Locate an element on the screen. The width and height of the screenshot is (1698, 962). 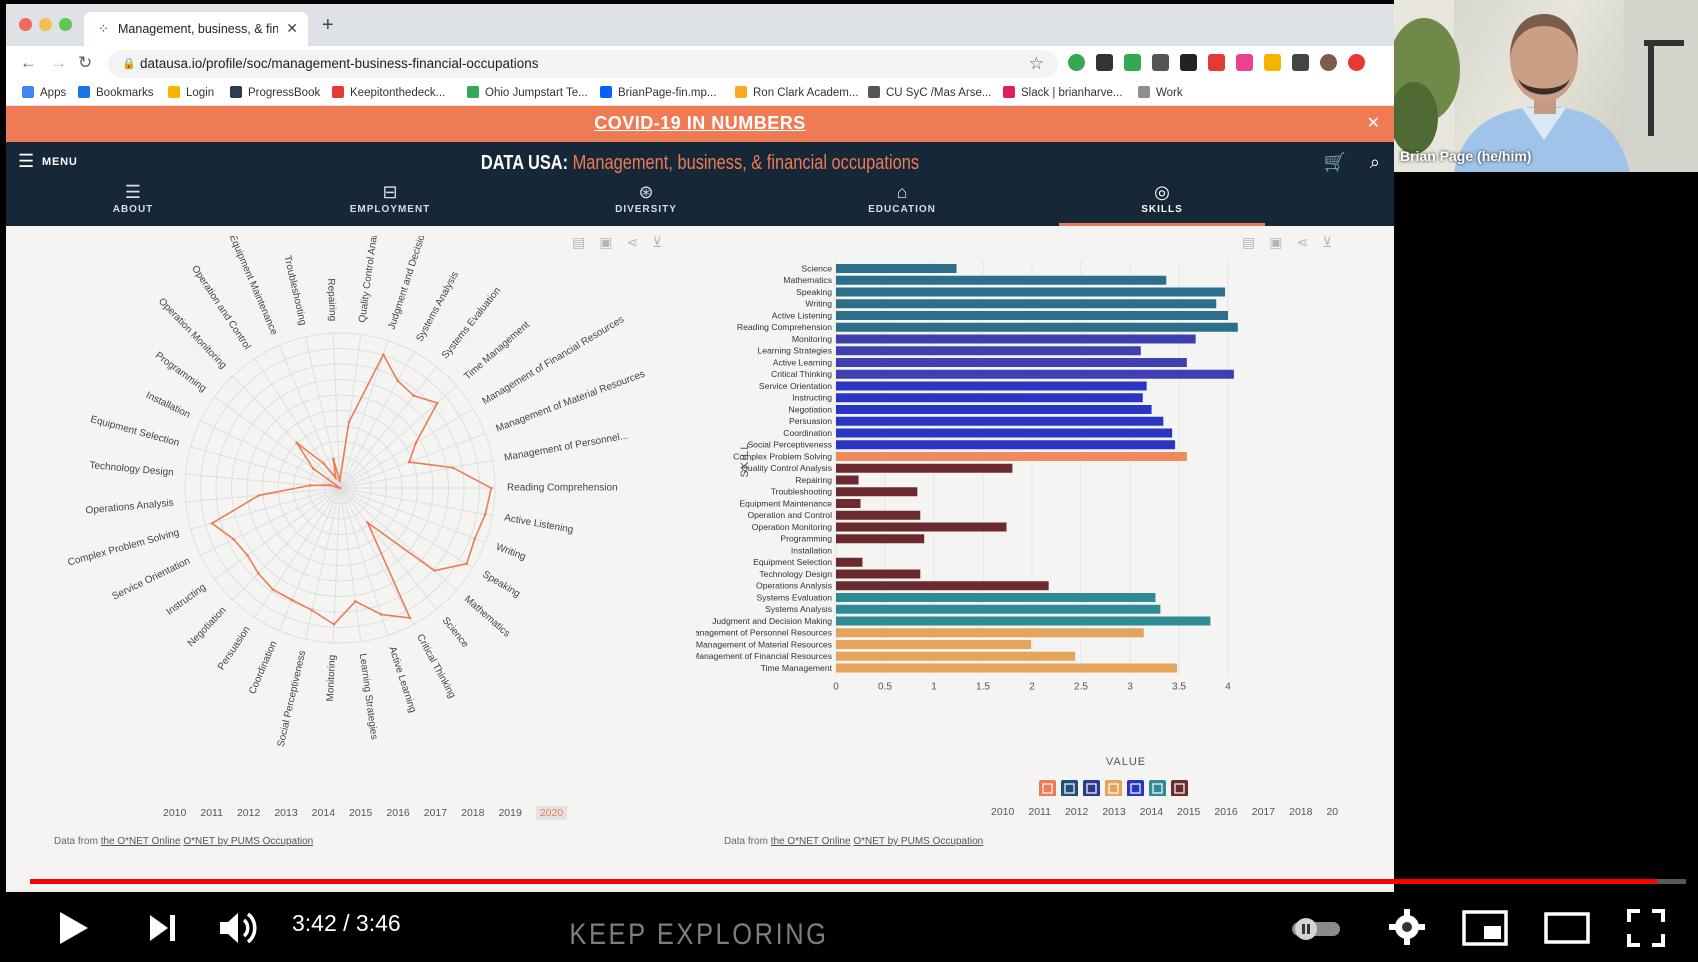
tab-diversity: ⊛ DIVERSITY is located at coordinates (646, 204).